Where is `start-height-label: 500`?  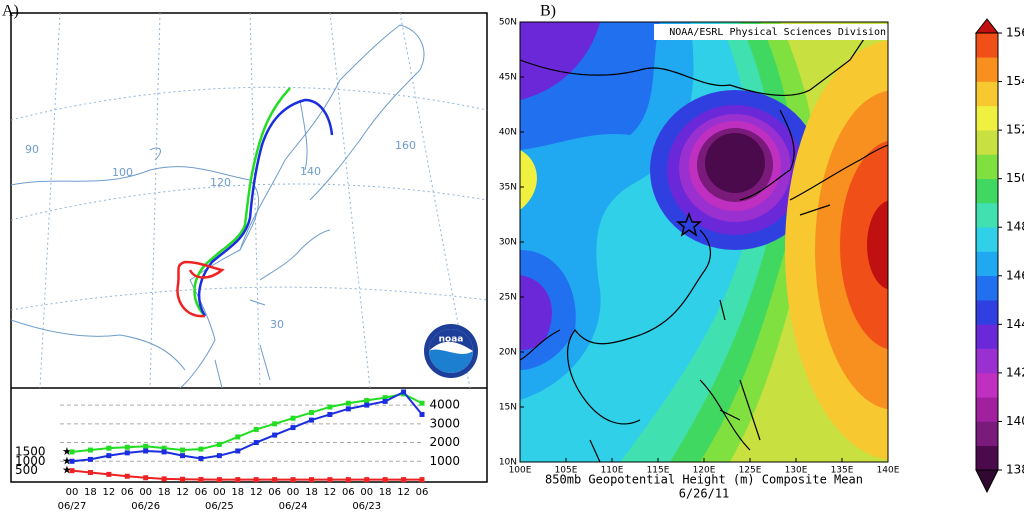 start-height-label: 500 is located at coordinates (26, 470).